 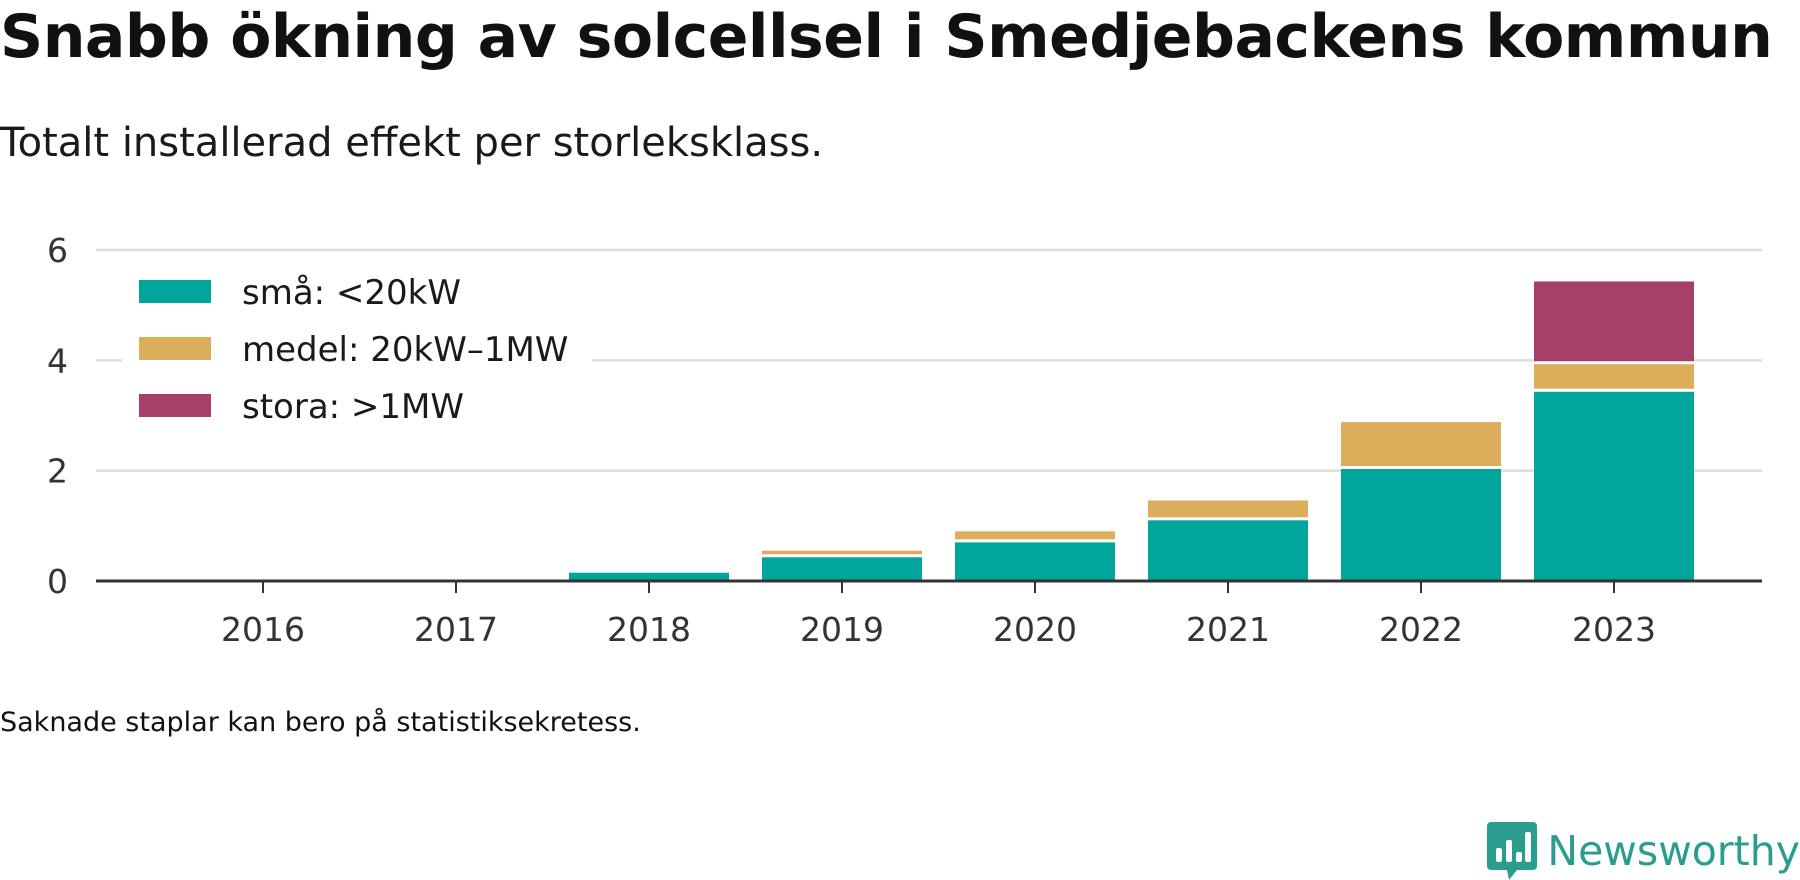 I want to click on legend-label: små: <20kW, so click(x=351, y=293).